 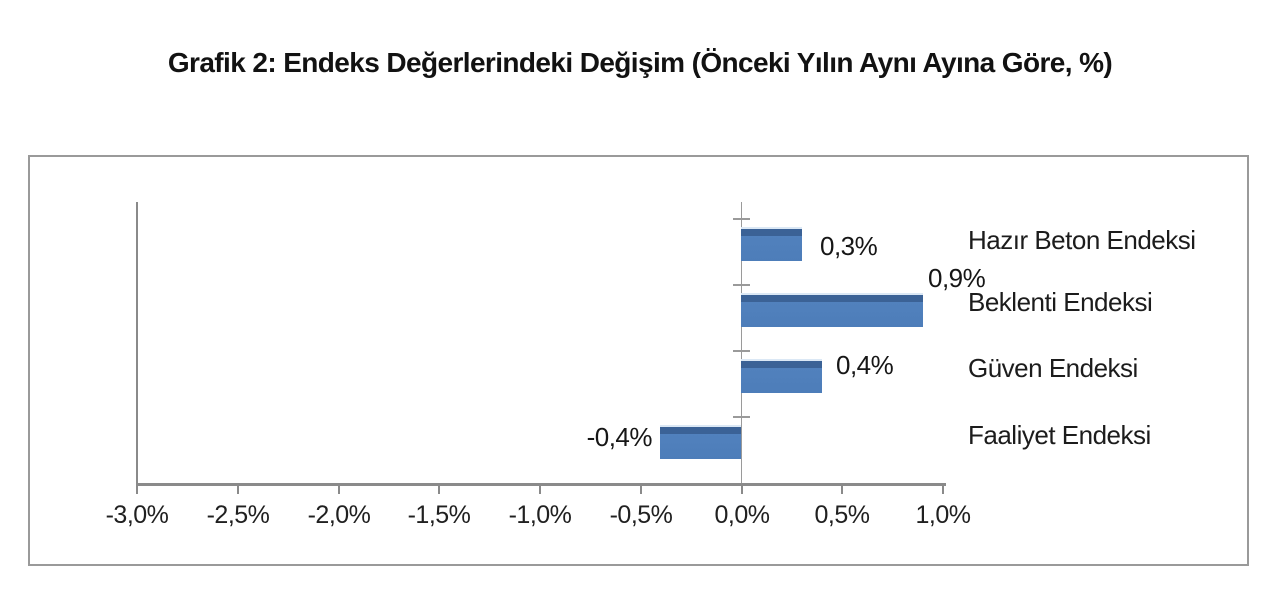 What do you see at coordinates (439, 515) in the screenshot?
I see `x-tick-label: -1,5%` at bounding box center [439, 515].